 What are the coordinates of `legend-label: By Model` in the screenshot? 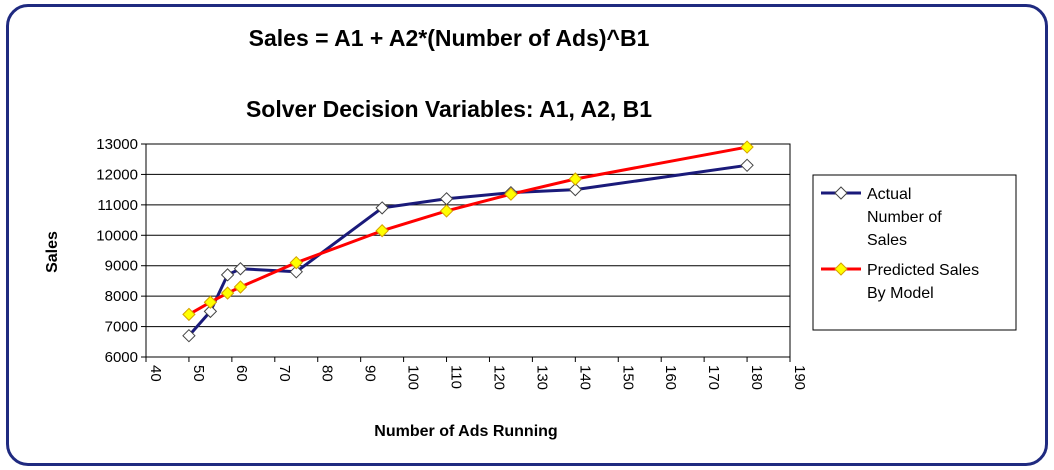 It's located at (900, 293).